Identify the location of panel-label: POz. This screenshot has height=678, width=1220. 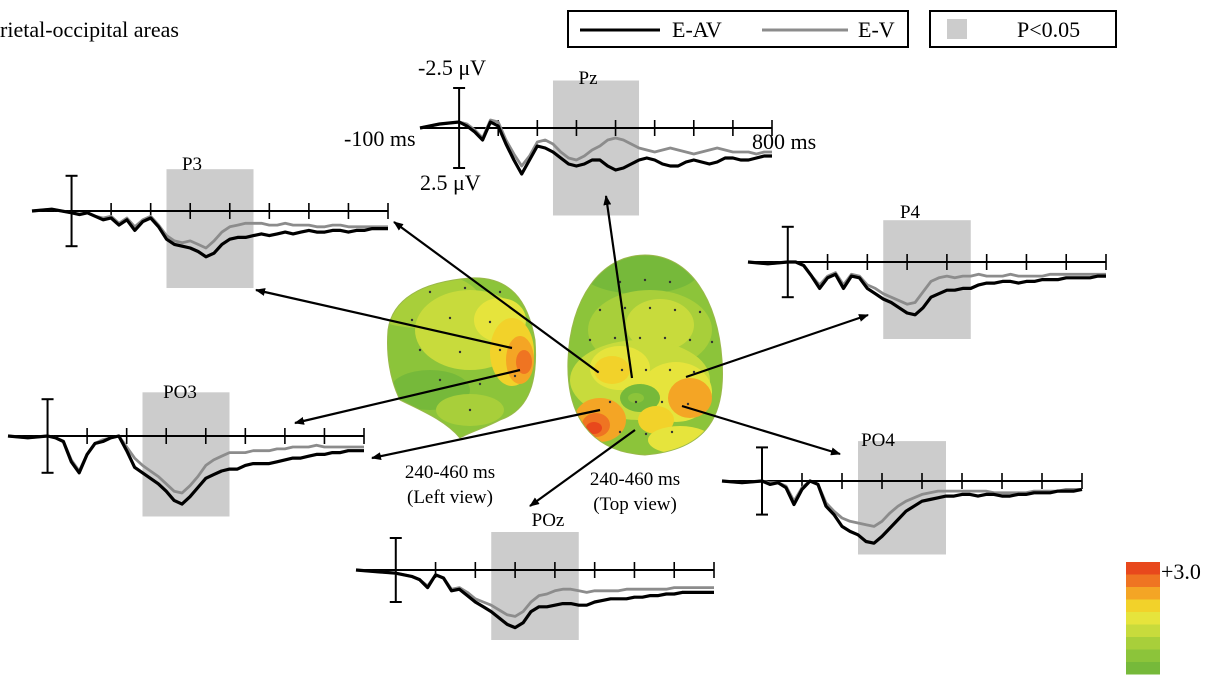
(548, 520).